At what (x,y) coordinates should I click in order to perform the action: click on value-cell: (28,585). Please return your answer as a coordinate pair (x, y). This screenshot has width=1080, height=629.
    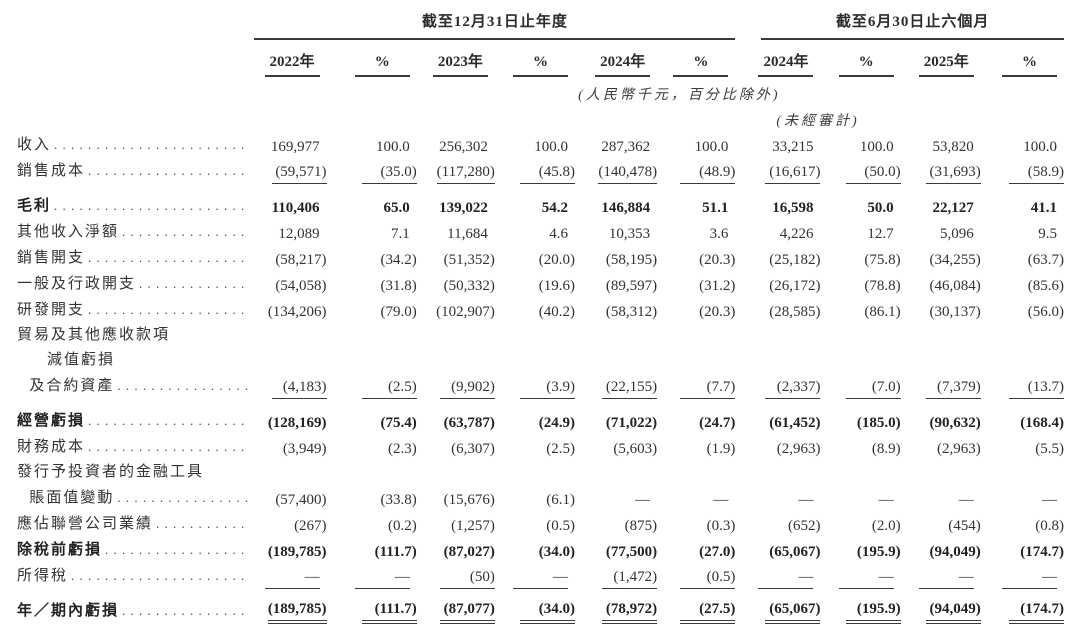
    Looking at the image, I should click on (777, 310).